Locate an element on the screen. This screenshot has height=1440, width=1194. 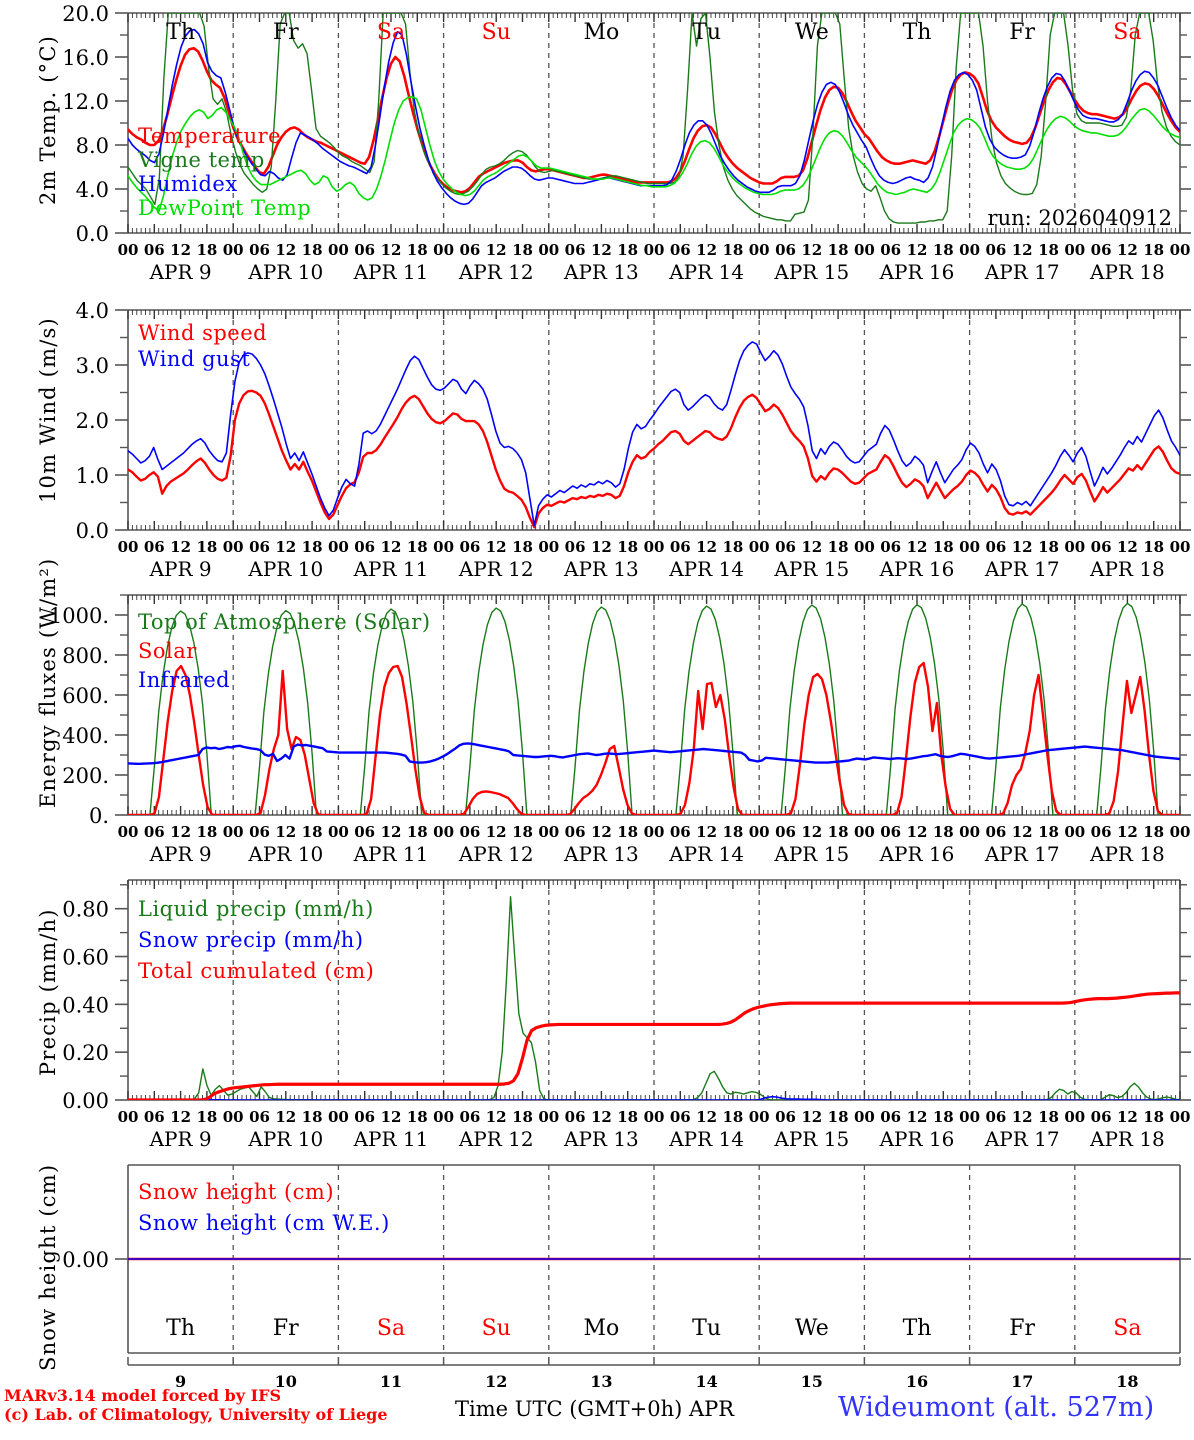
weekday-header: Th is located at coordinates (180, 32).